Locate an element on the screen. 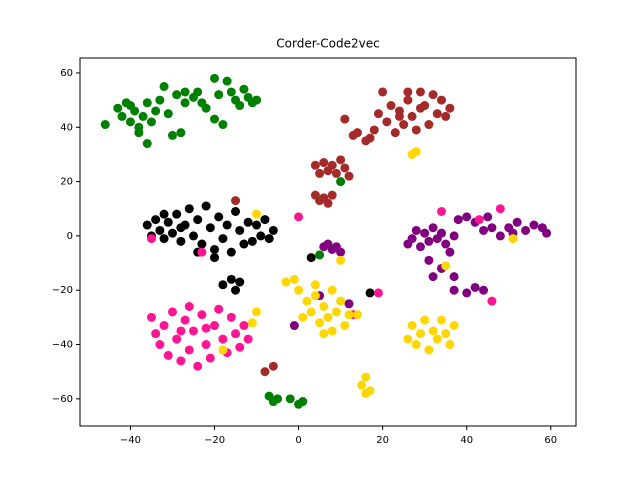  x-tick-label: 20 is located at coordinates (382, 440).